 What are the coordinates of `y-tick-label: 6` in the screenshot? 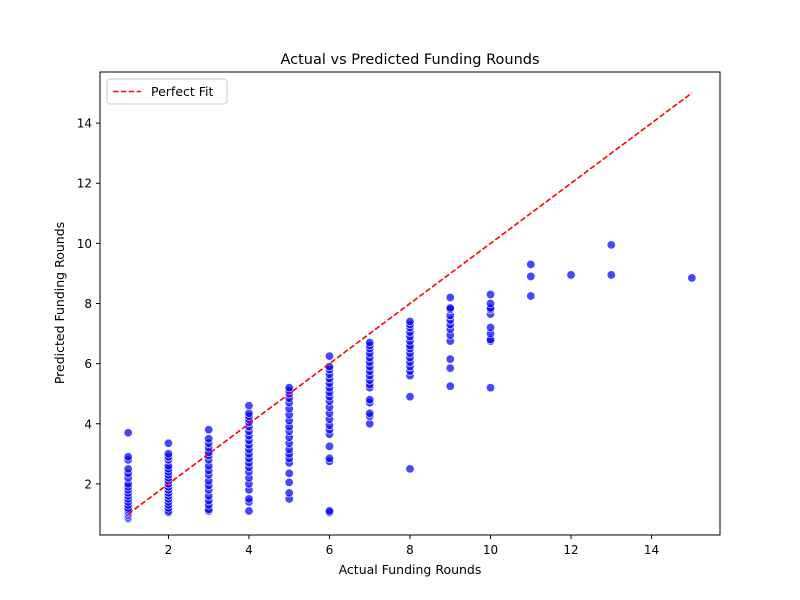 It's located at (88, 364).